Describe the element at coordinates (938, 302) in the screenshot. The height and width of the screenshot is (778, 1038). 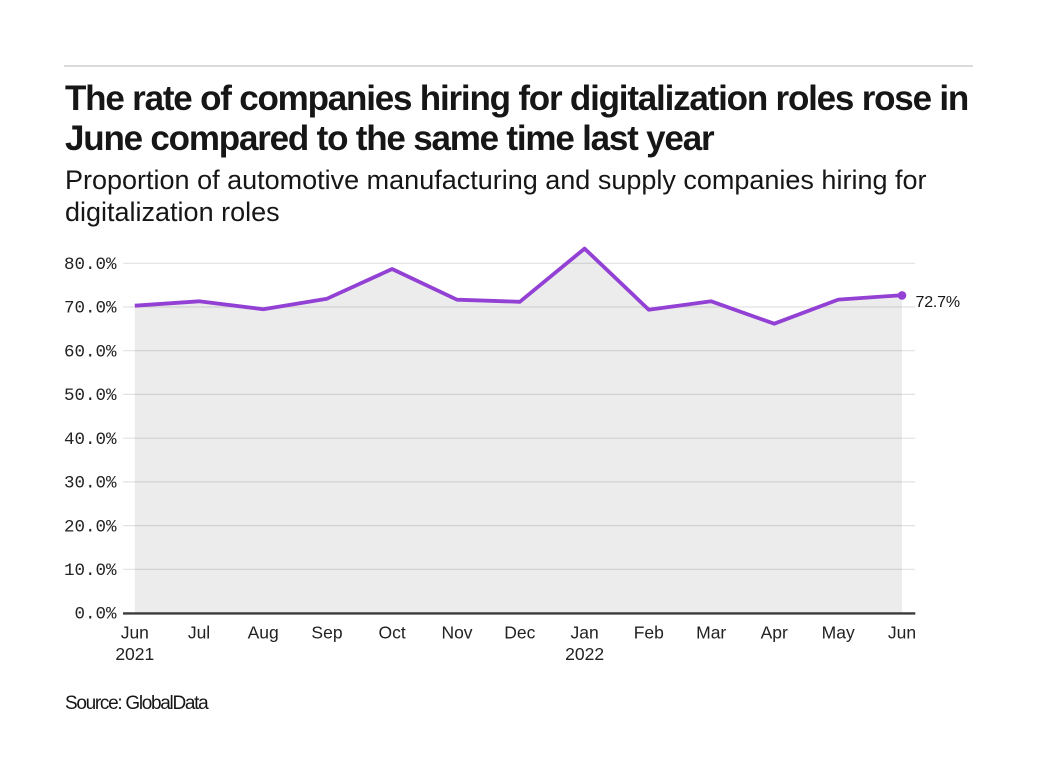
I see `svg-text: 72.7%` at that location.